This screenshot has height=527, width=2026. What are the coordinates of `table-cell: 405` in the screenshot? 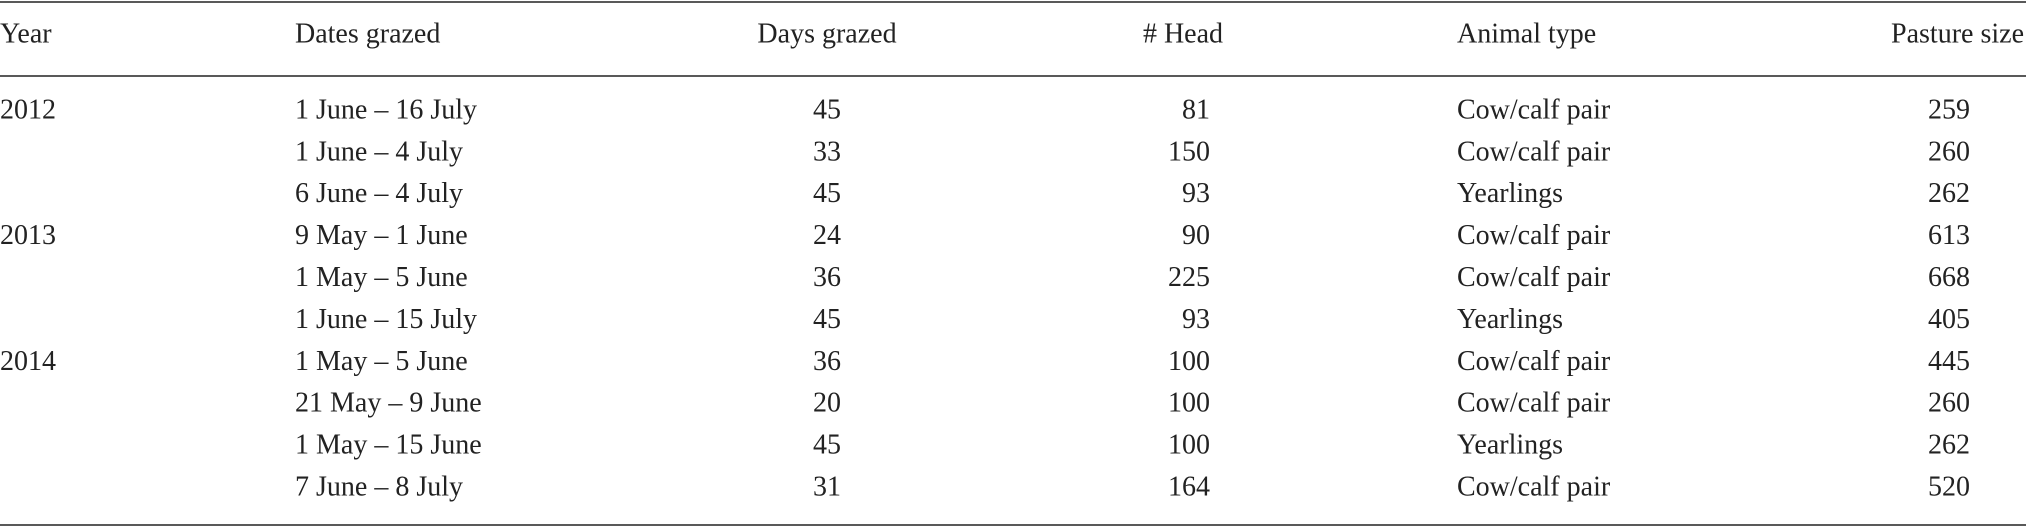 It's located at (1949, 319).